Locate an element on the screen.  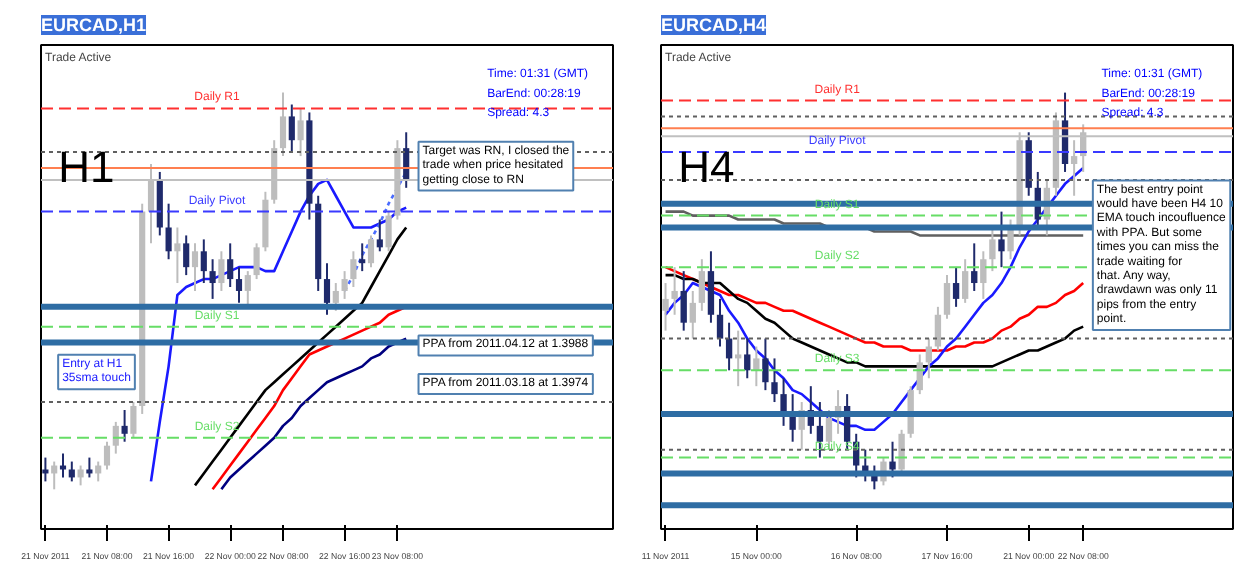
chart-title: EURCAD,H1 is located at coordinates (94, 25).